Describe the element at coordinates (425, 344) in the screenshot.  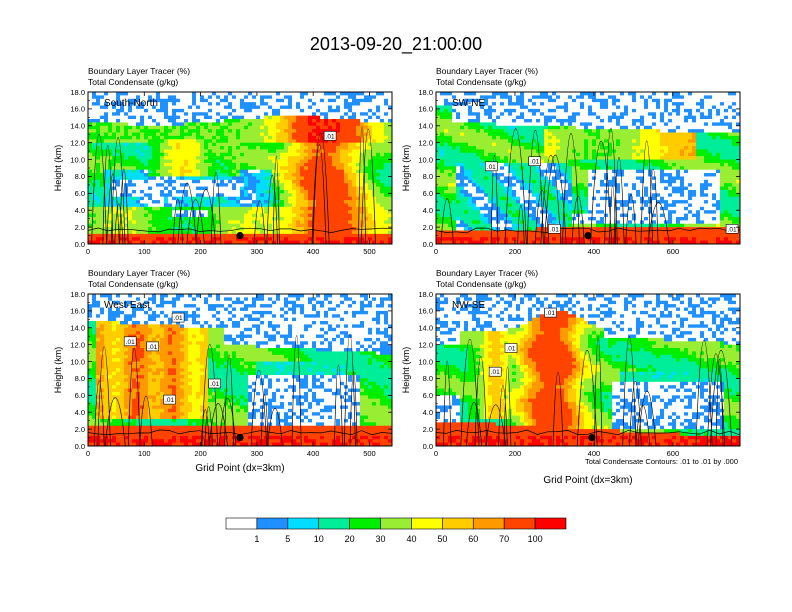
I see `y-tick-label: 12.0` at that location.